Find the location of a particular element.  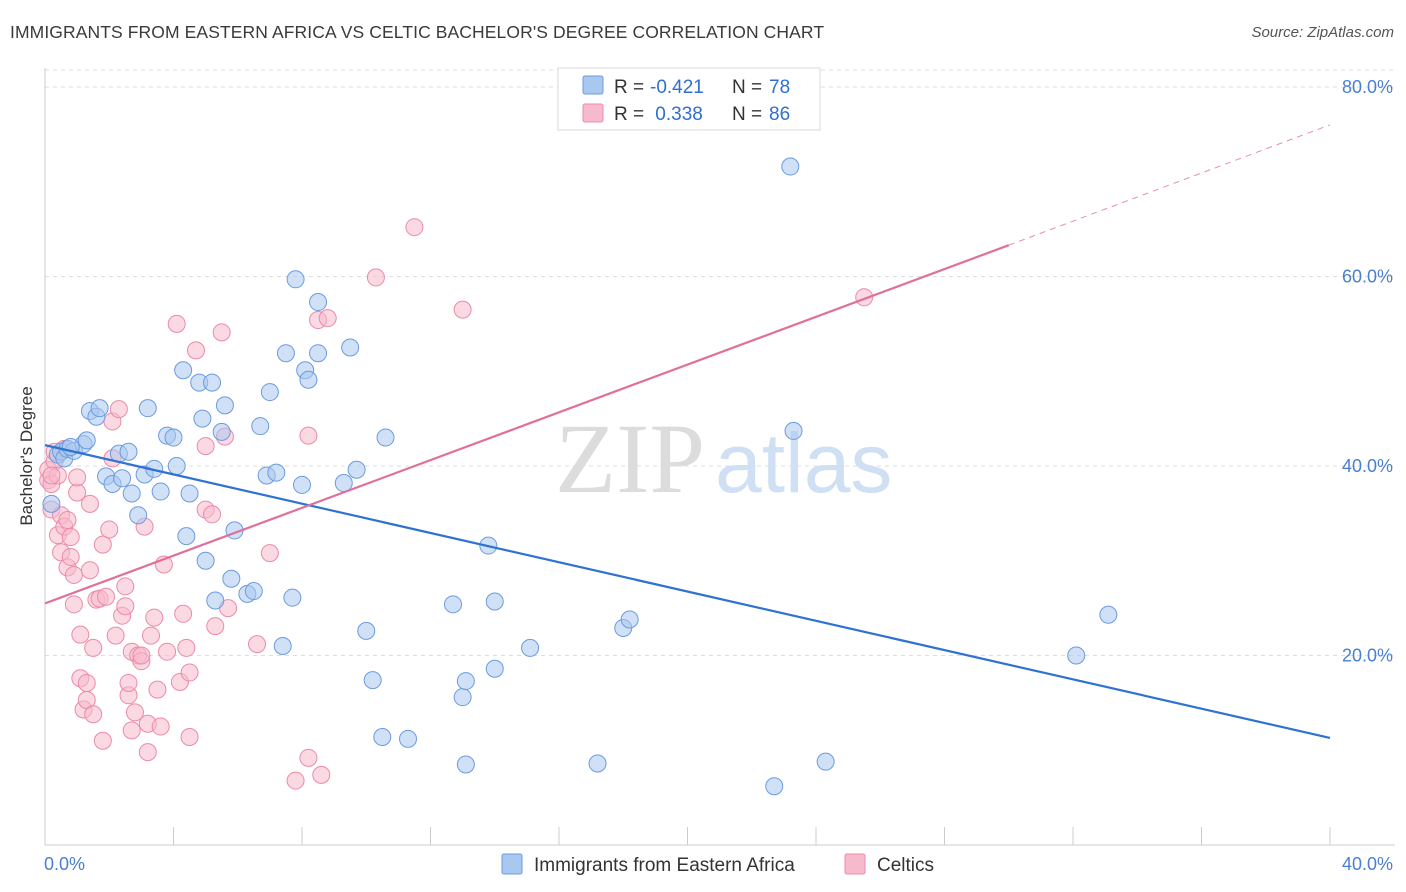

legend-r-value-1: -0.421 is located at coordinates (677, 87).